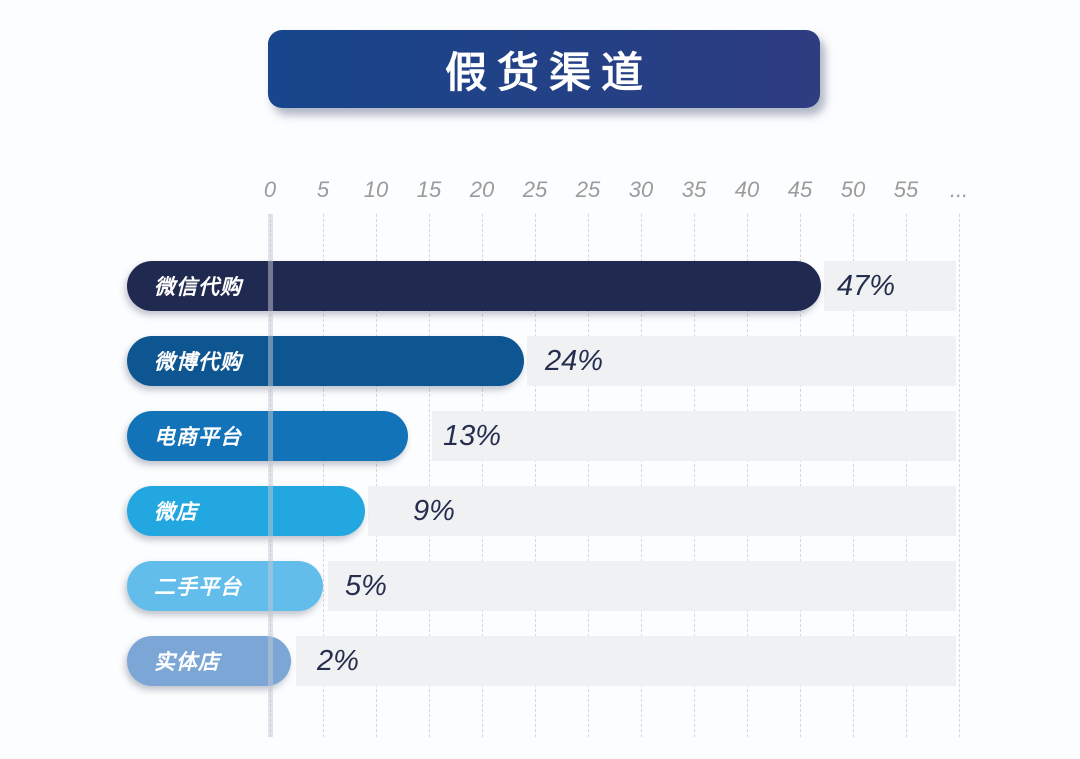 The height and width of the screenshot is (759, 1080). What do you see at coordinates (198, 287) in the screenshot?
I see `bar-category-label: 微信代购` at bounding box center [198, 287].